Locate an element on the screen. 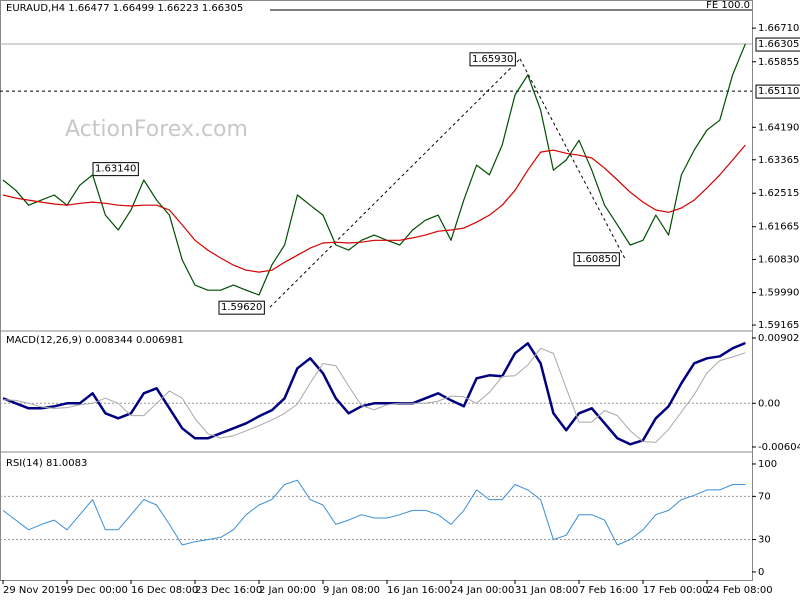 Image resolution: width=800 pixels, height=600 pixels. price-line-label: 1.65110 is located at coordinates (778, 91).